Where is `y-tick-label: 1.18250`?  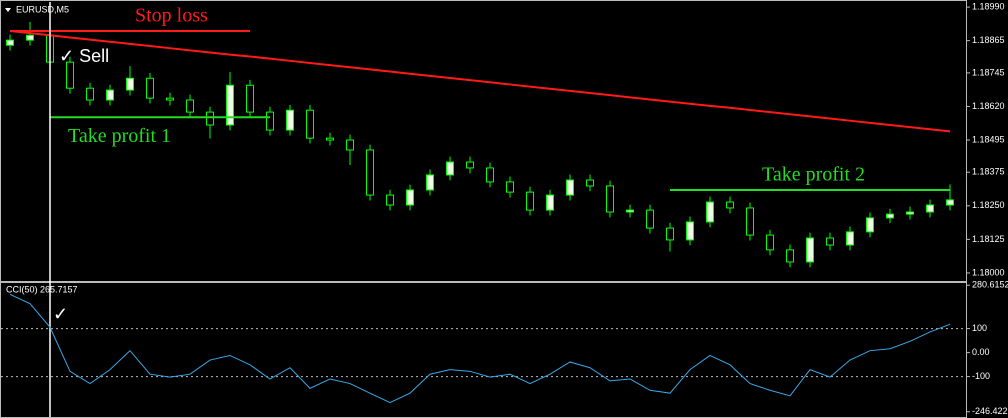
y-tick-label: 1.18250 is located at coordinates (988, 205).